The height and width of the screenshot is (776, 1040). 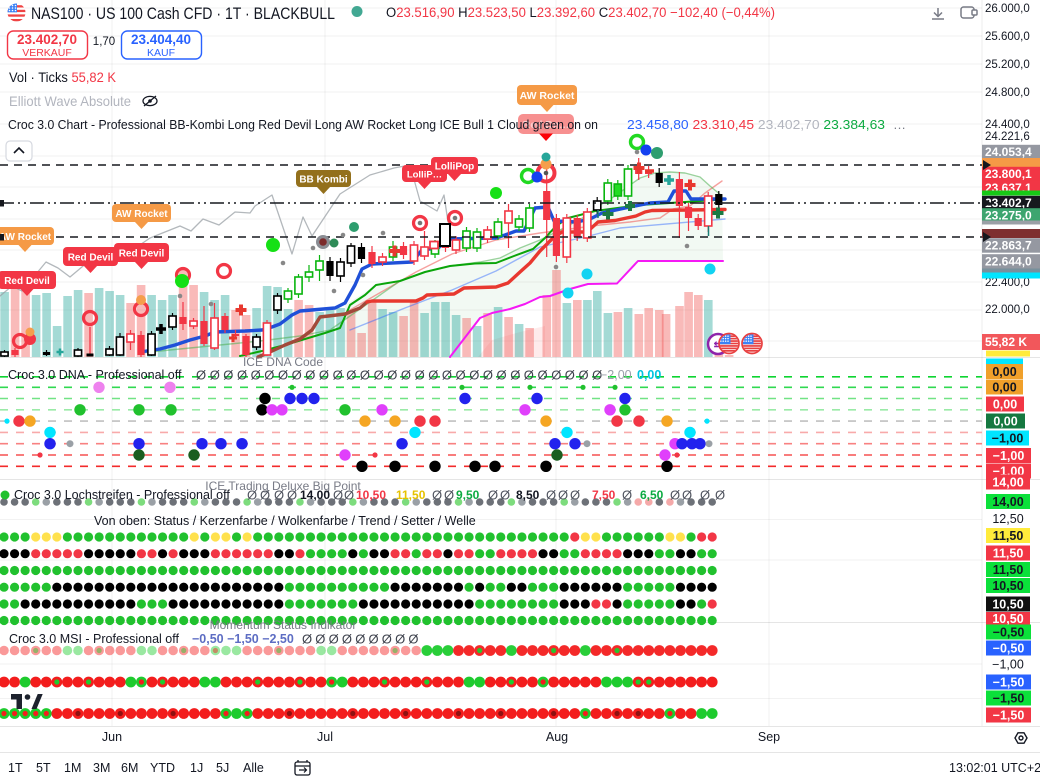 I want to click on svg-text: LolliPop, so click(x=454, y=166).